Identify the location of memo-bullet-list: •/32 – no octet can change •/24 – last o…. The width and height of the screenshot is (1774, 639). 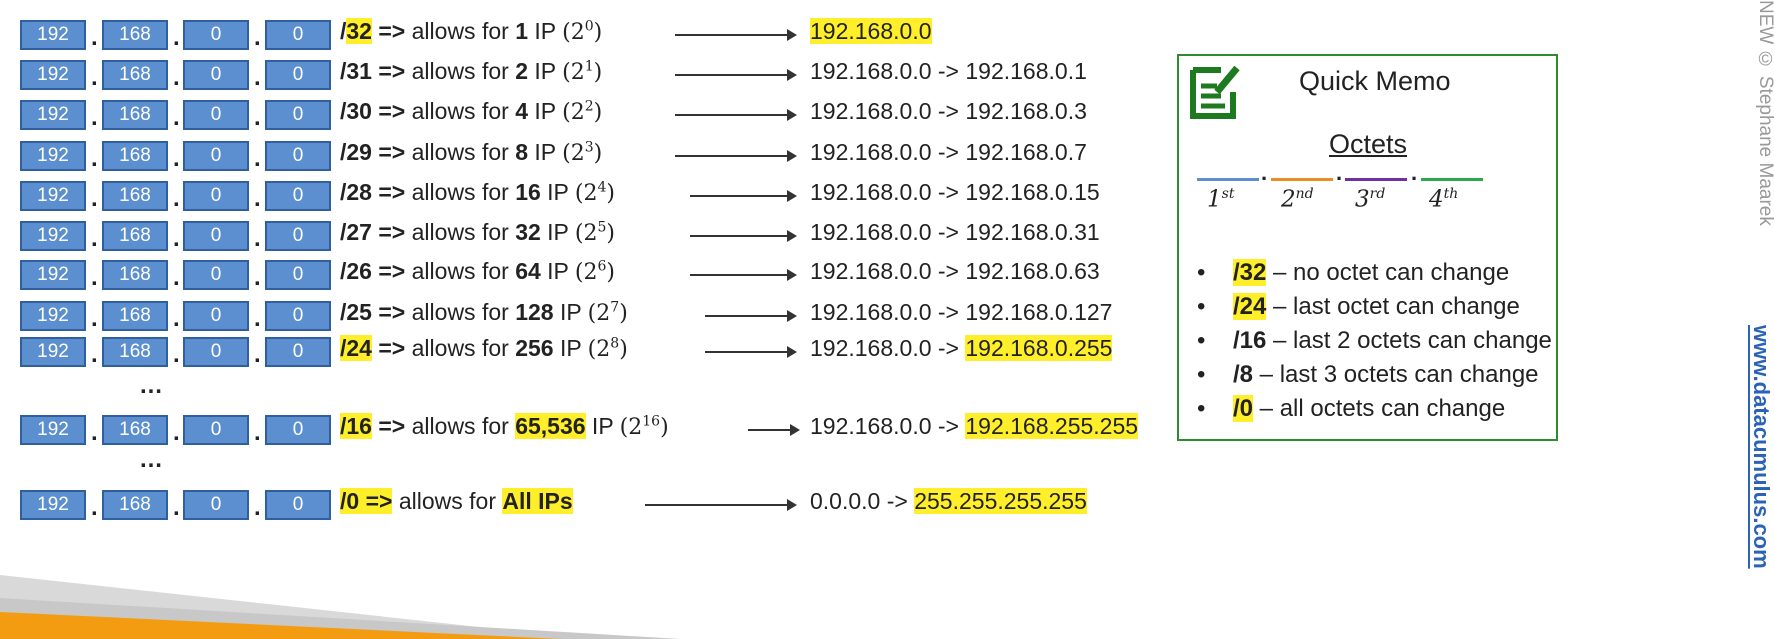
(1373, 341).